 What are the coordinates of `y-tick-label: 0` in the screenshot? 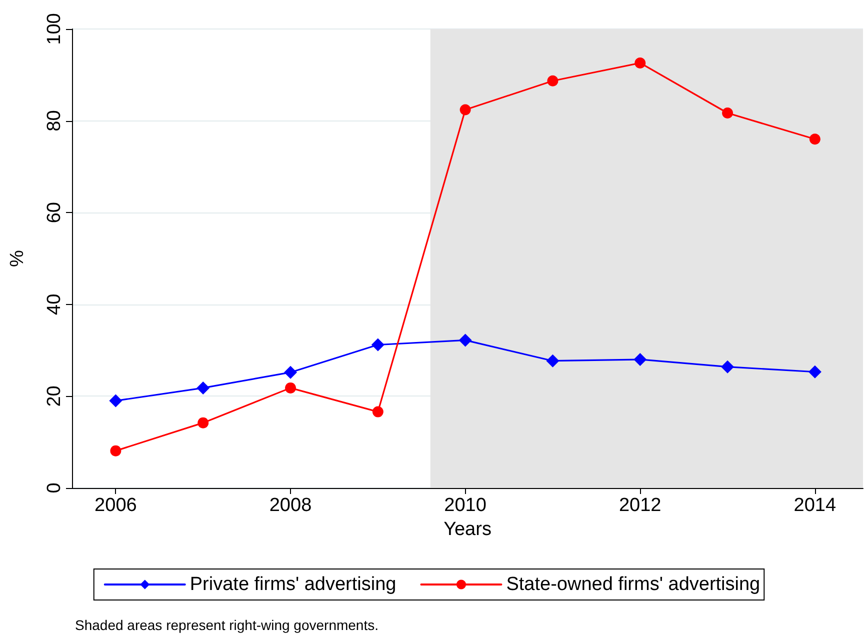 It's located at (54, 488).